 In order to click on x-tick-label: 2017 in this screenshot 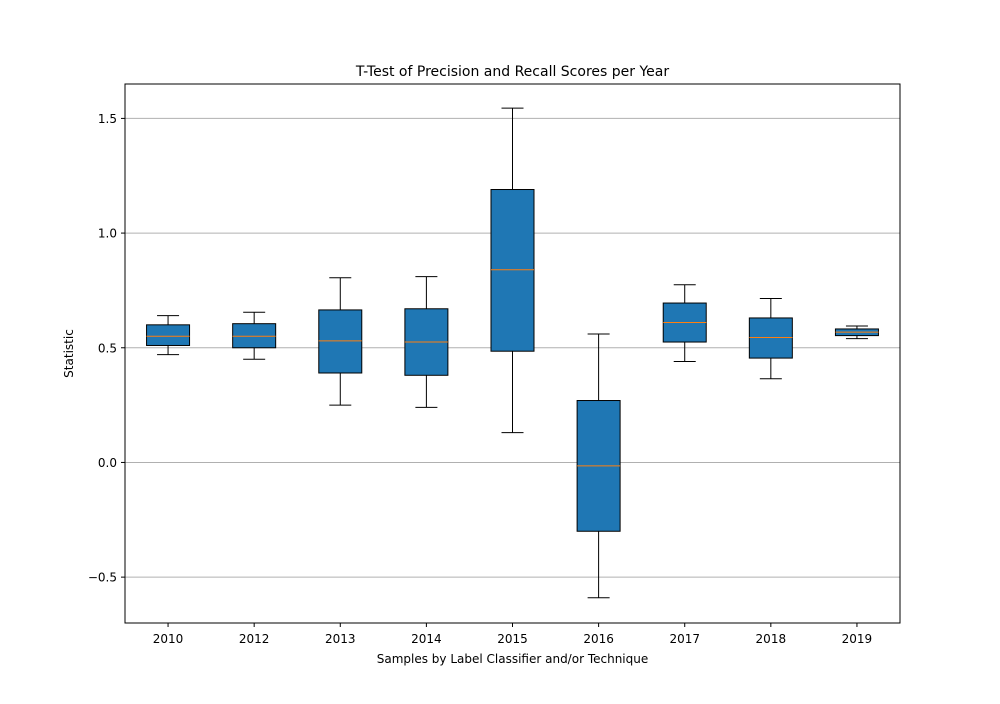, I will do `click(684, 639)`.